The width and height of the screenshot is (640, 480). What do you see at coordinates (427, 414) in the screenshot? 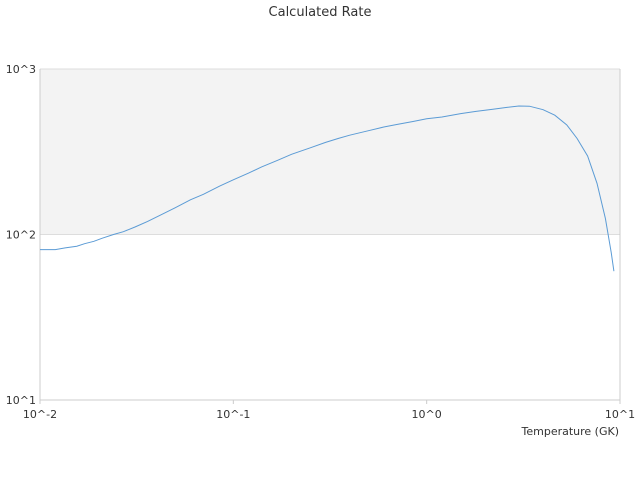
I see `x-tick-label: 10^0` at bounding box center [427, 414].